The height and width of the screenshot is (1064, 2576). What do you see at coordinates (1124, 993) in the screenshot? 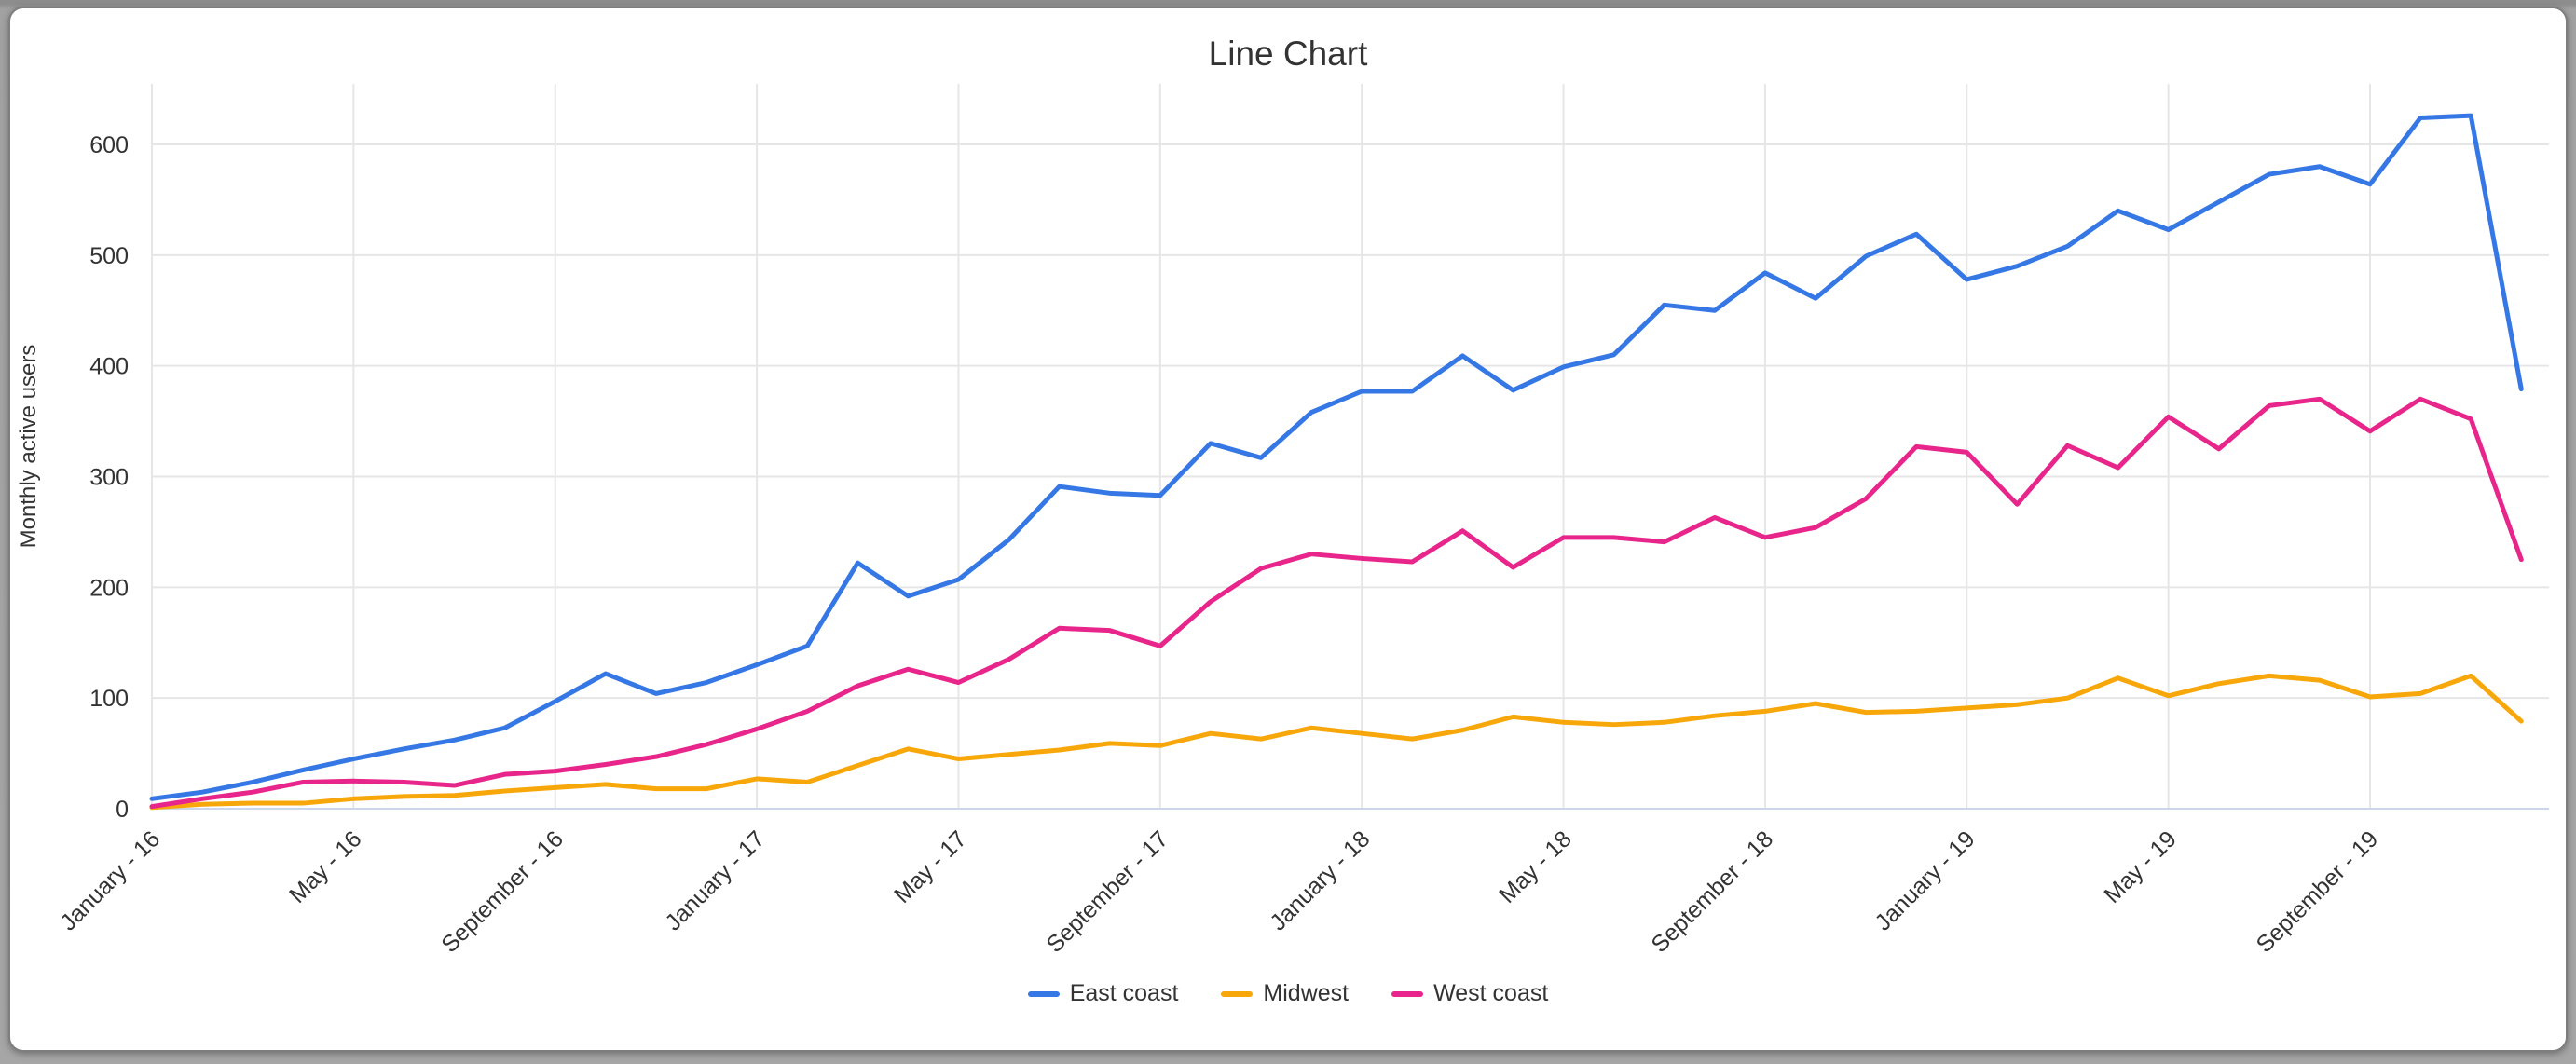
I see `legend-label: East coast` at bounding box center [1124, 993].